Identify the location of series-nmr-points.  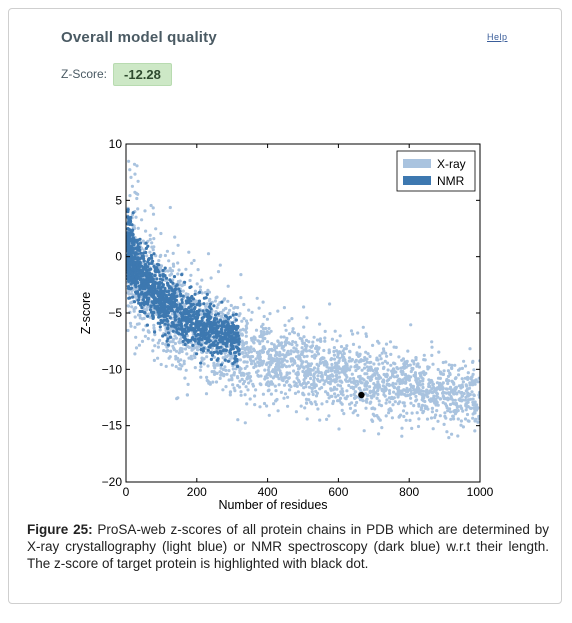
(183, 288).